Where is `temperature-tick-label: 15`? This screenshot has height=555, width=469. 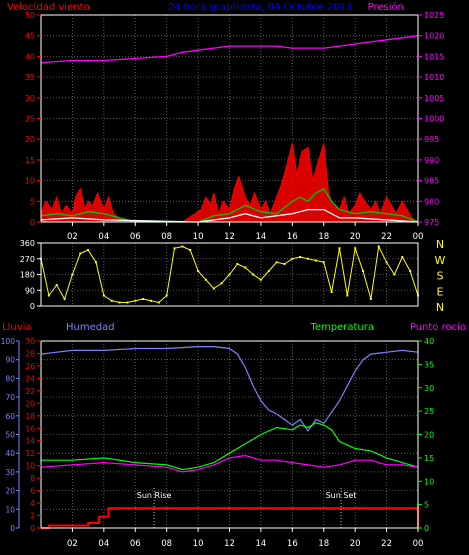 temperature-tick-label: 15 is located at coordinates (429, 458).